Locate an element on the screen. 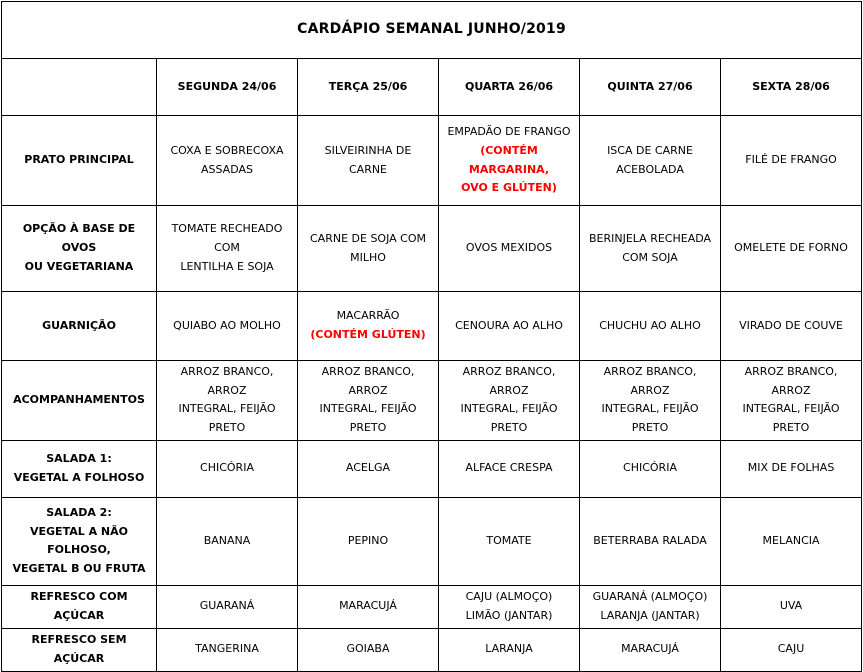  menu-cell: QUIABO AO MOLHO is located at coordinates (227, 326).